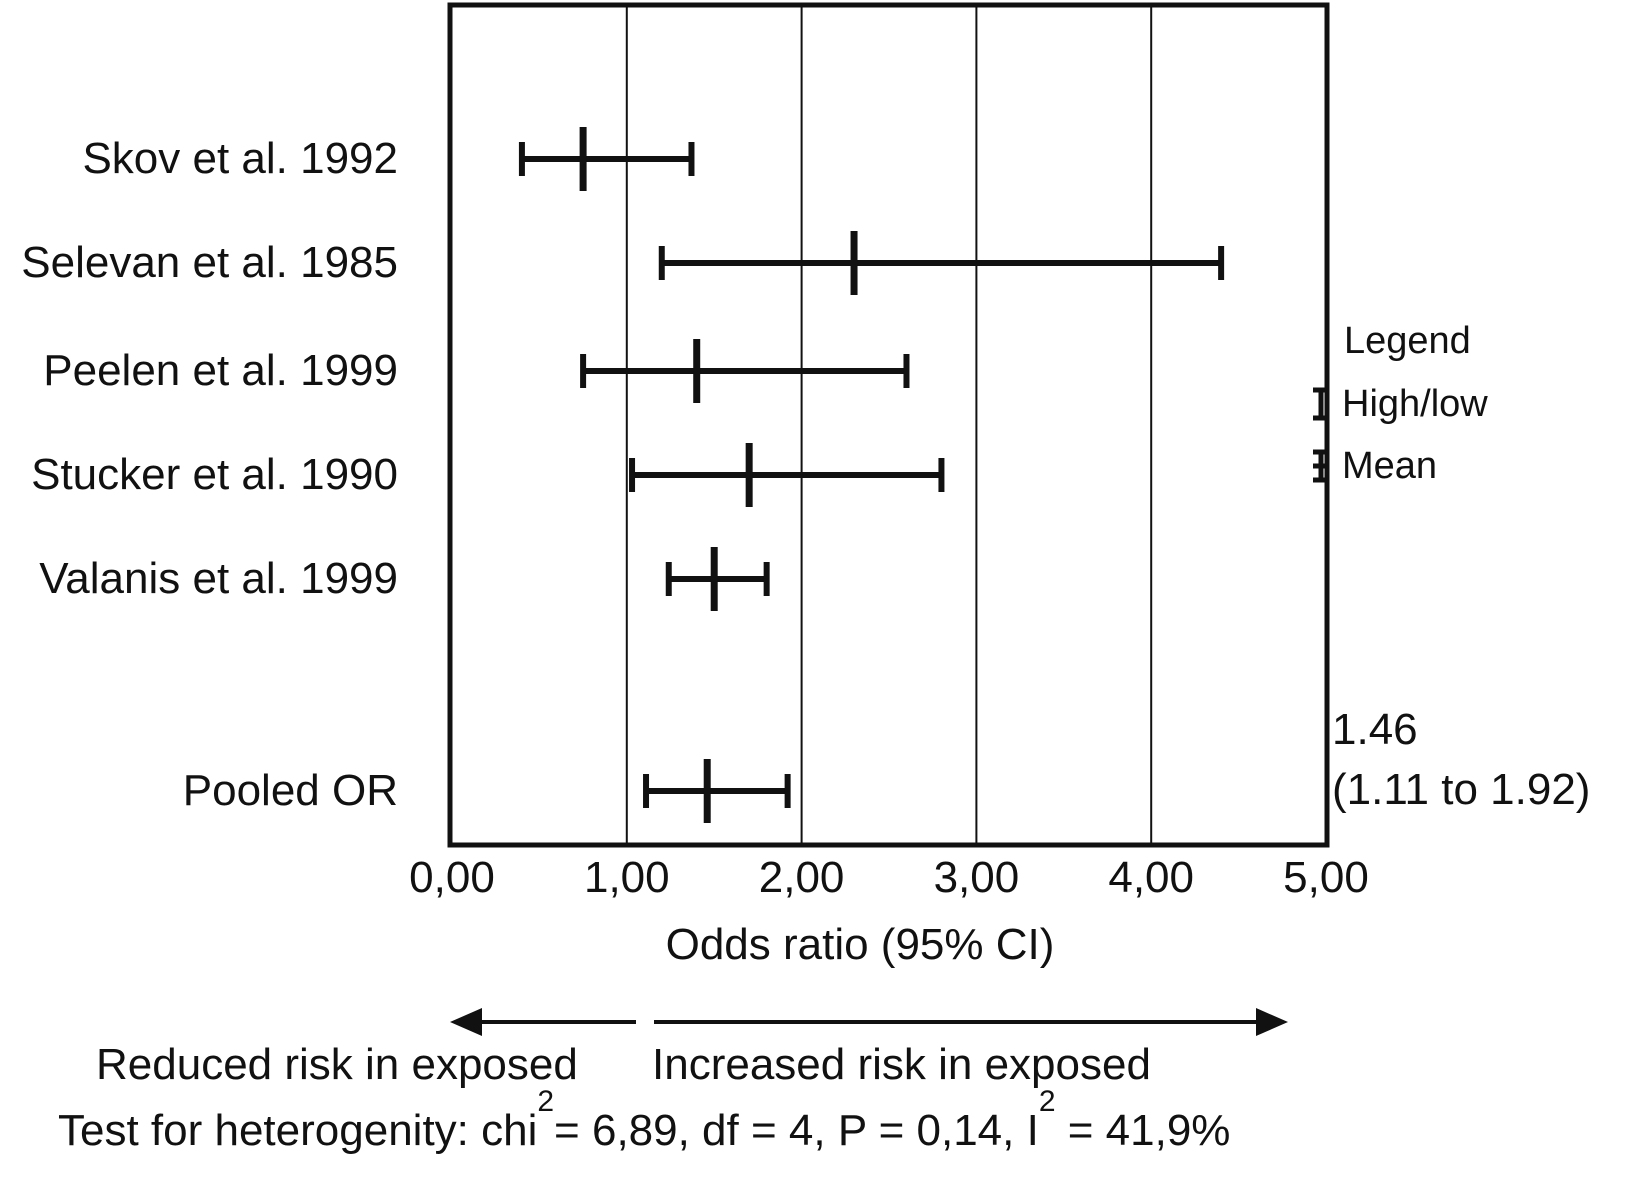  I want to click on het-prefix: Test for heterogenity: chi, so click(298, 1130).